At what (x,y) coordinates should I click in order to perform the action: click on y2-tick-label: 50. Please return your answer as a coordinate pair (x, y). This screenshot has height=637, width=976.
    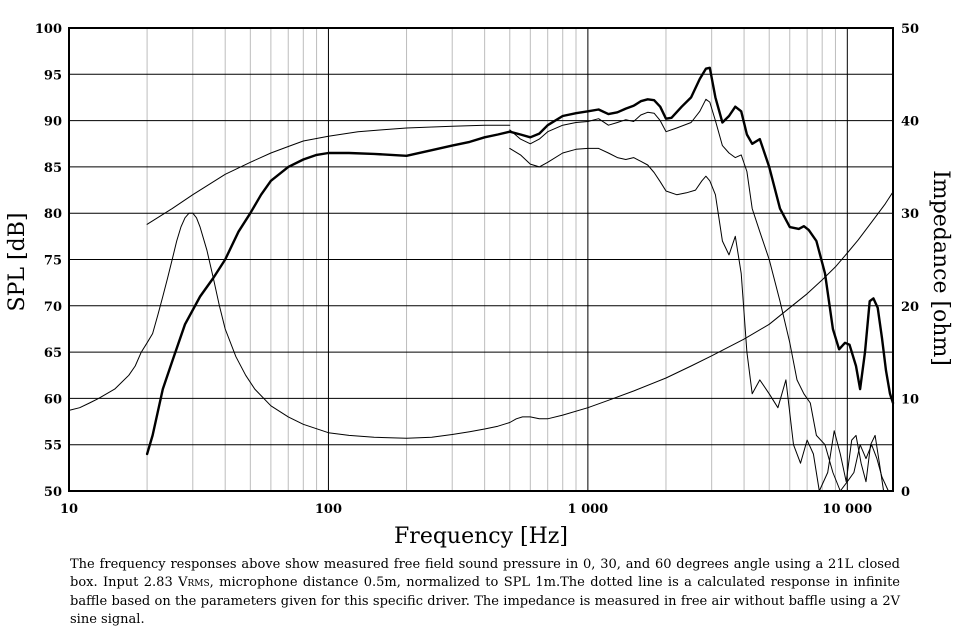
    Looking at the image, I should click on (910, 29).